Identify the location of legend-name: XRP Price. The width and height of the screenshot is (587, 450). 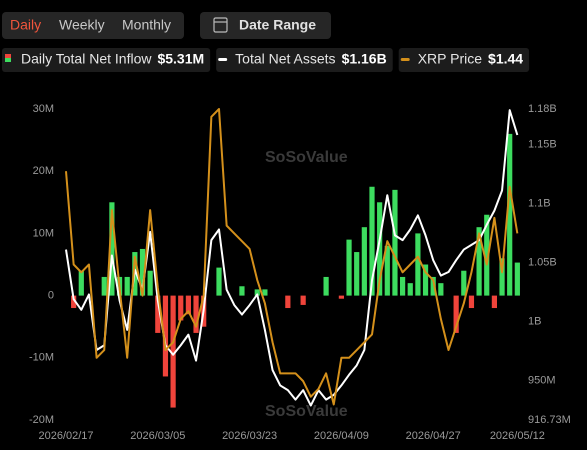
(450, 59).